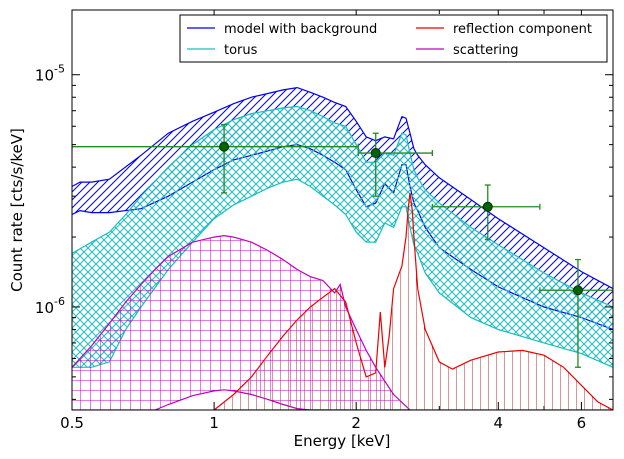 Image resolution: width=624 pixels, height=459 pixels. I want to click on legend-label-reflection: reflection component, so click(522, 29).